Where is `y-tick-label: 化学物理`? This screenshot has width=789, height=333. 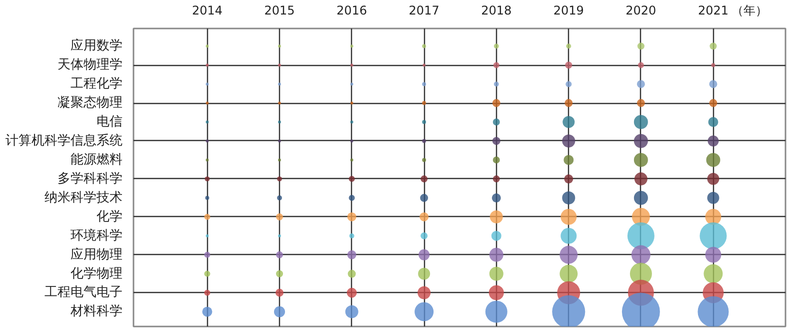
y-tick-label: 化学物理 is located at coordinates (96, 274).